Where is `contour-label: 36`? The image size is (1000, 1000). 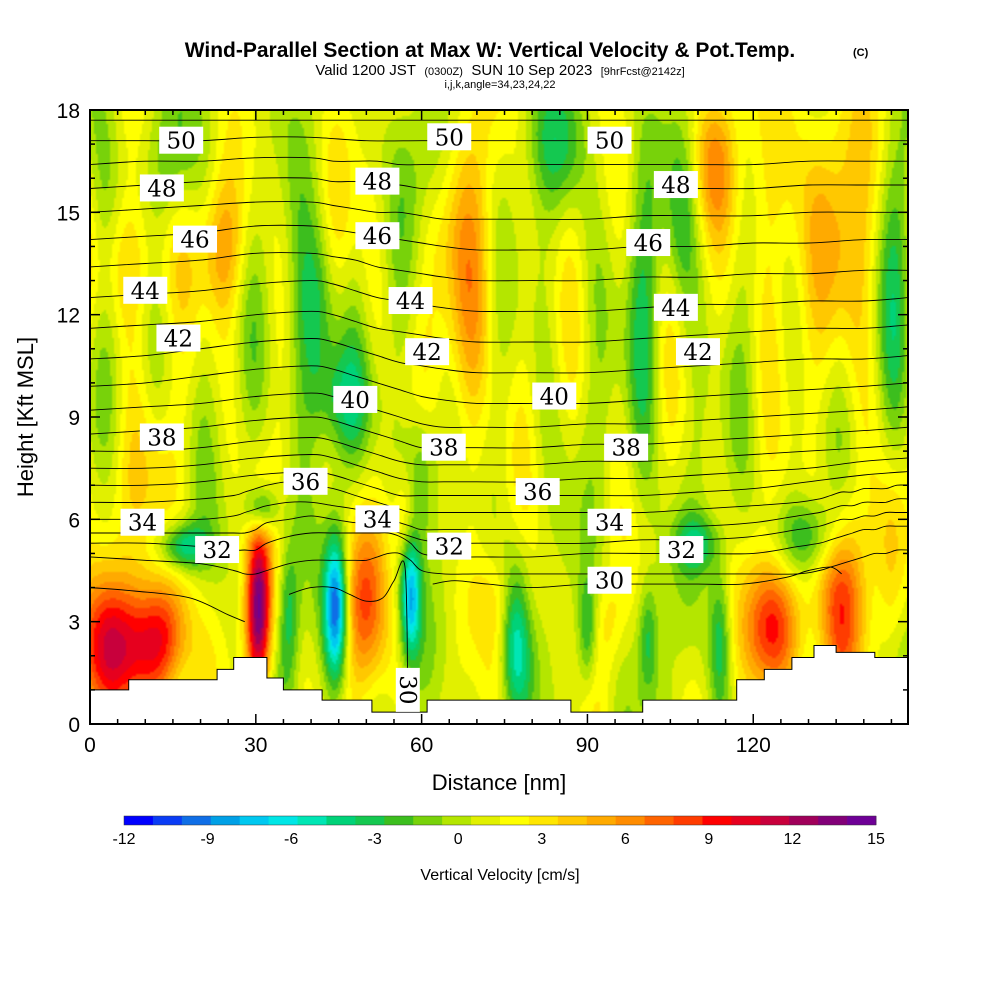 contour-label: 36 is located at coordinates (305, 481).